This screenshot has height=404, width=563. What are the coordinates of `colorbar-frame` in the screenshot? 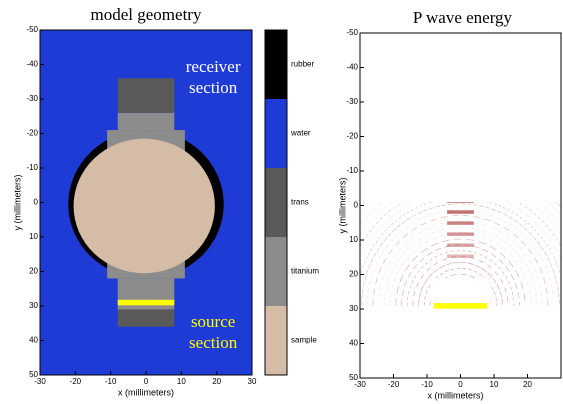 It's located at (276, 202).